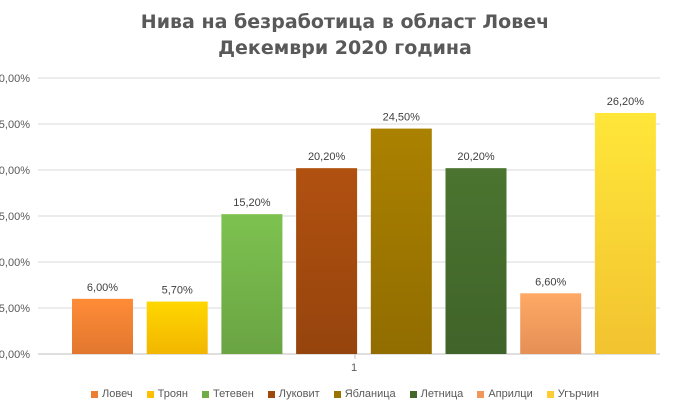 The width and height of the screenshot is (690, 419). I want to click on chart-title: Нива на безработица в област Ловеч, so click(345, 22).